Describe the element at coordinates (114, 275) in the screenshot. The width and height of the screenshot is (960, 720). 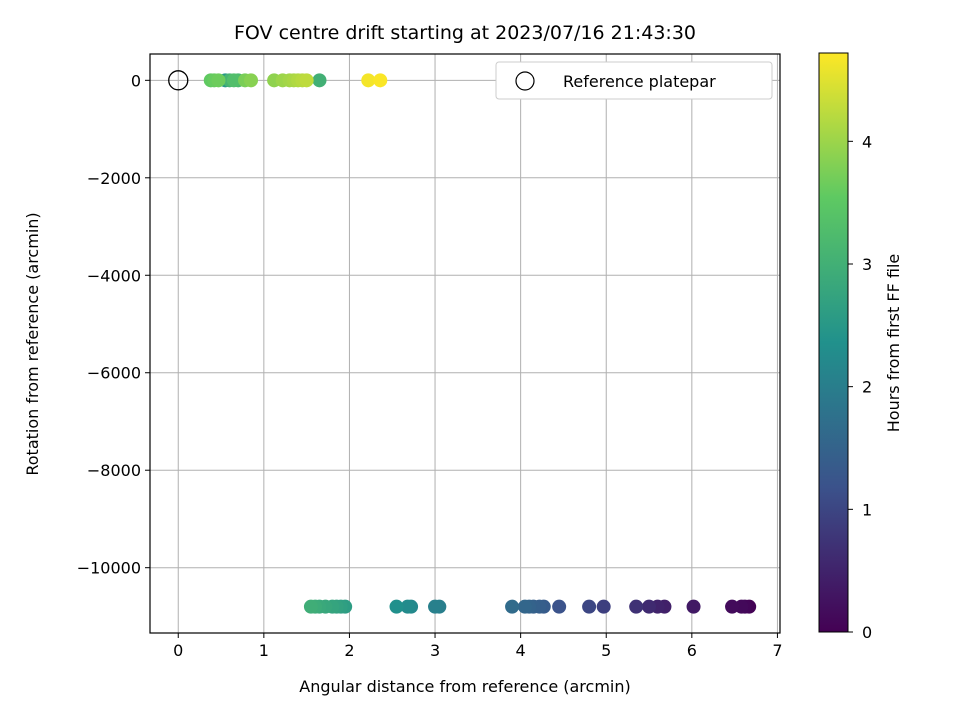
I see `y-tick-label: −4000` at that location.